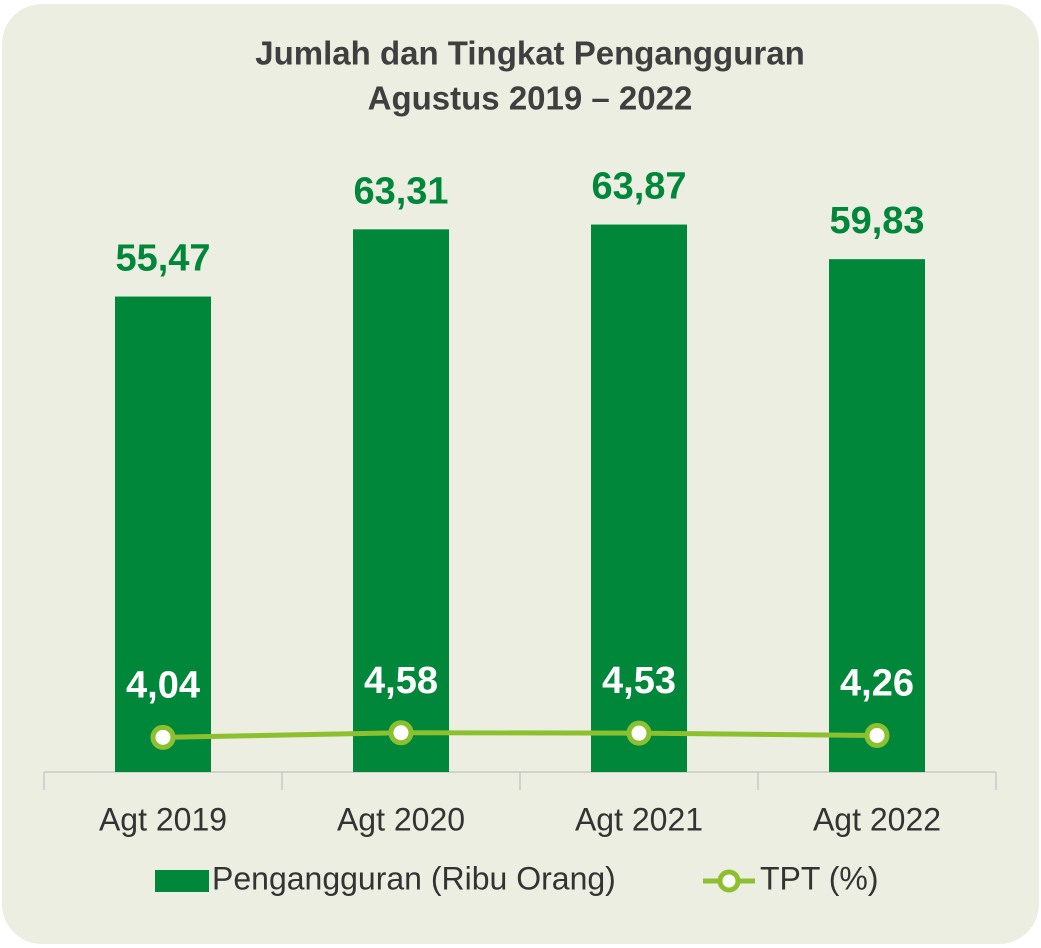  Describe the element at coordinates (639, 681) in the screenshot. I see `value-label: 4,53` at that location.